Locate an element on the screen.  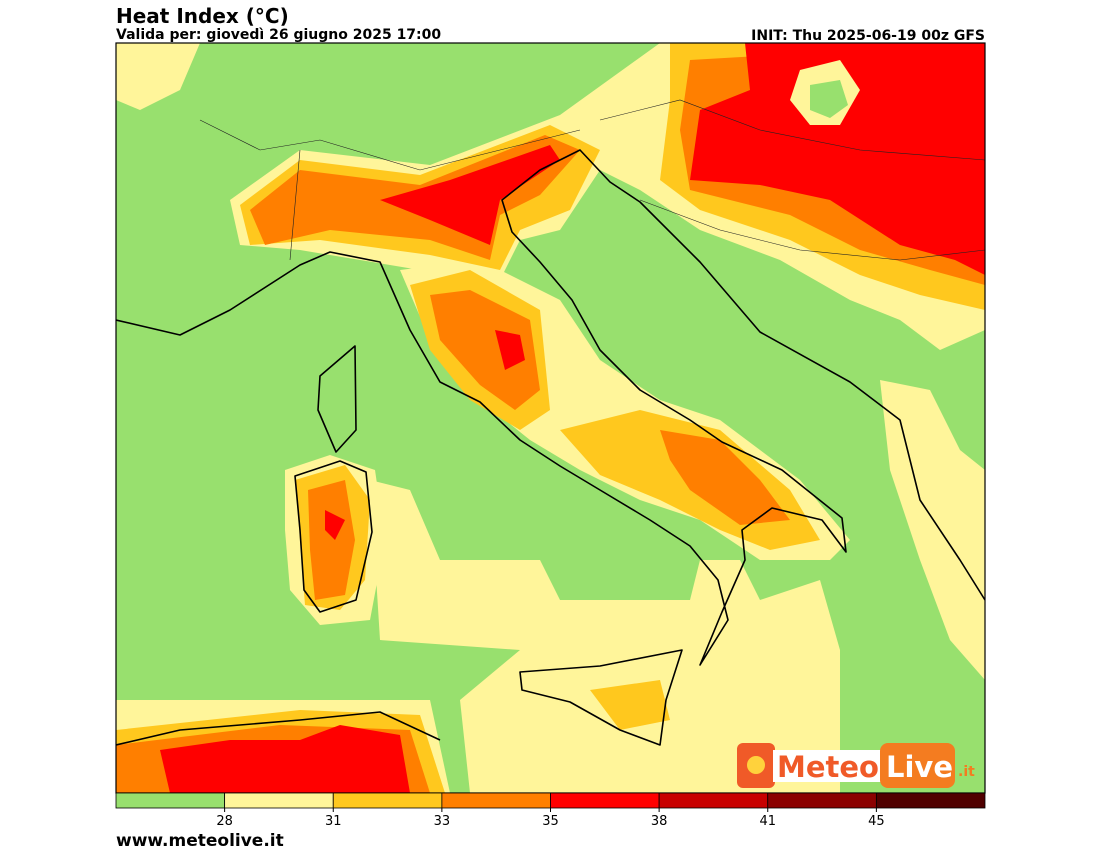
init-time: INIT: Thu 2025-06-19 00z GFS is located at coordinates (868, 36).